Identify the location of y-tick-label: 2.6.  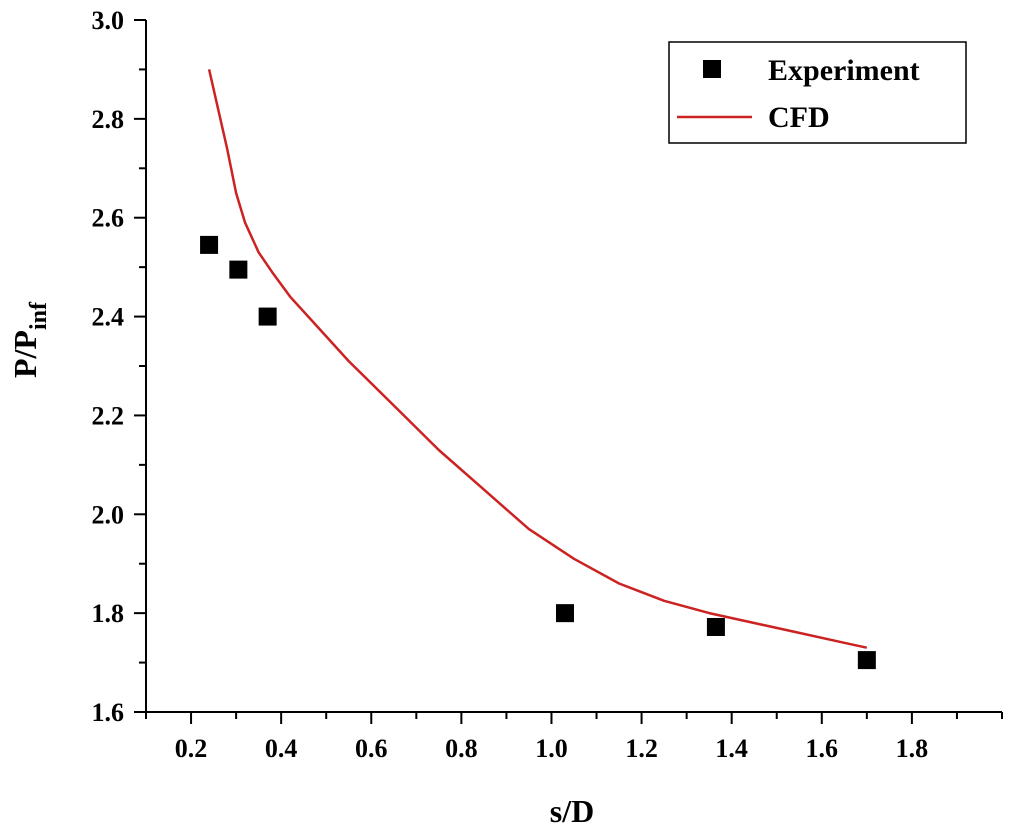
(108, 218).